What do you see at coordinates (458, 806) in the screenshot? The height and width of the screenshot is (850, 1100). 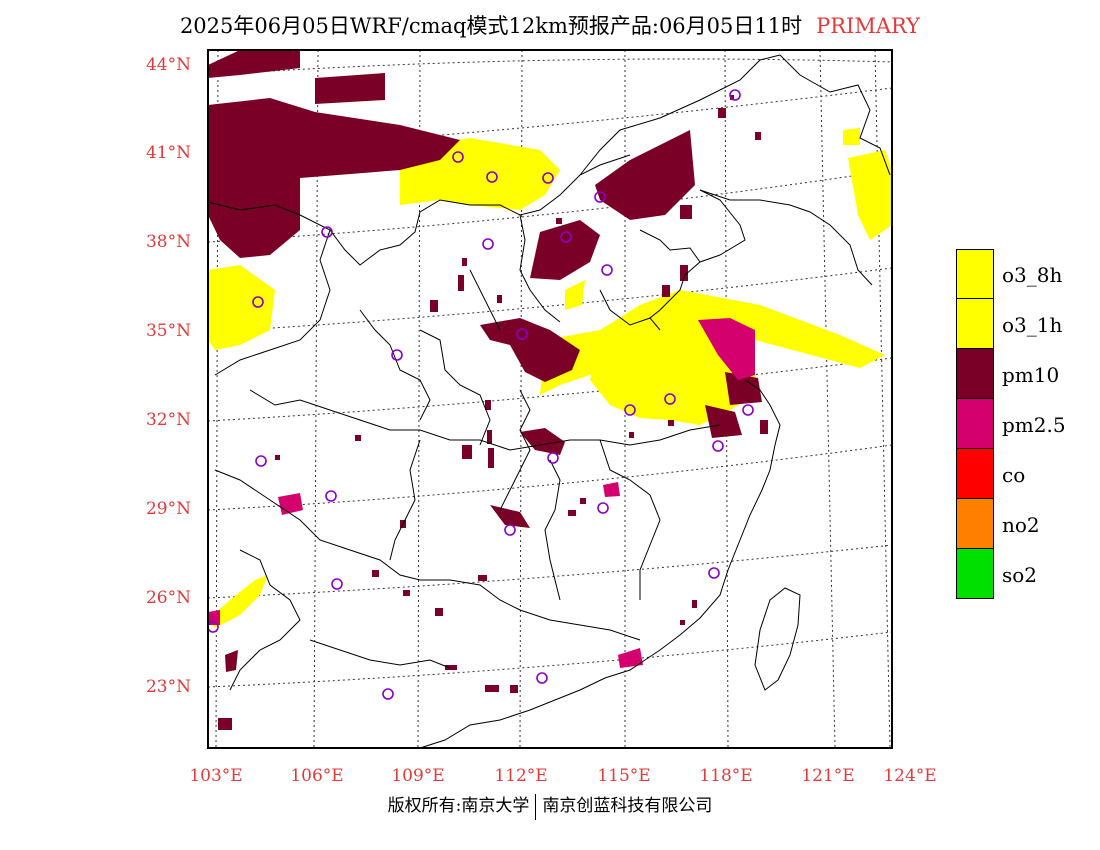 I see `copyright-owner: 版权所有:南京大学` at bounding box center [458, 806].